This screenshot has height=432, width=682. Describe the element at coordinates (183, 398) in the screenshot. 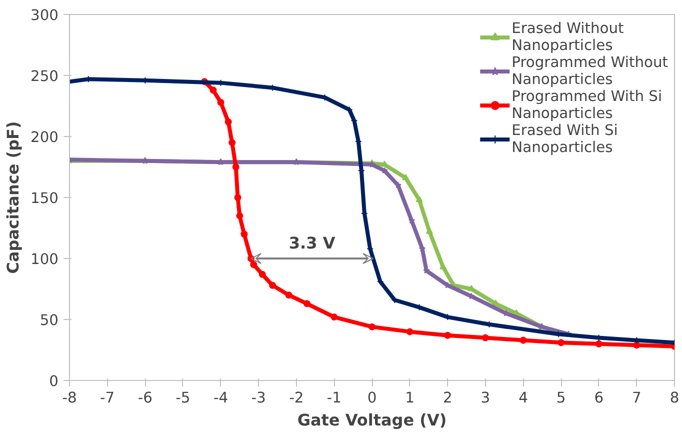

I see `x-tick-label: -5` at that location.